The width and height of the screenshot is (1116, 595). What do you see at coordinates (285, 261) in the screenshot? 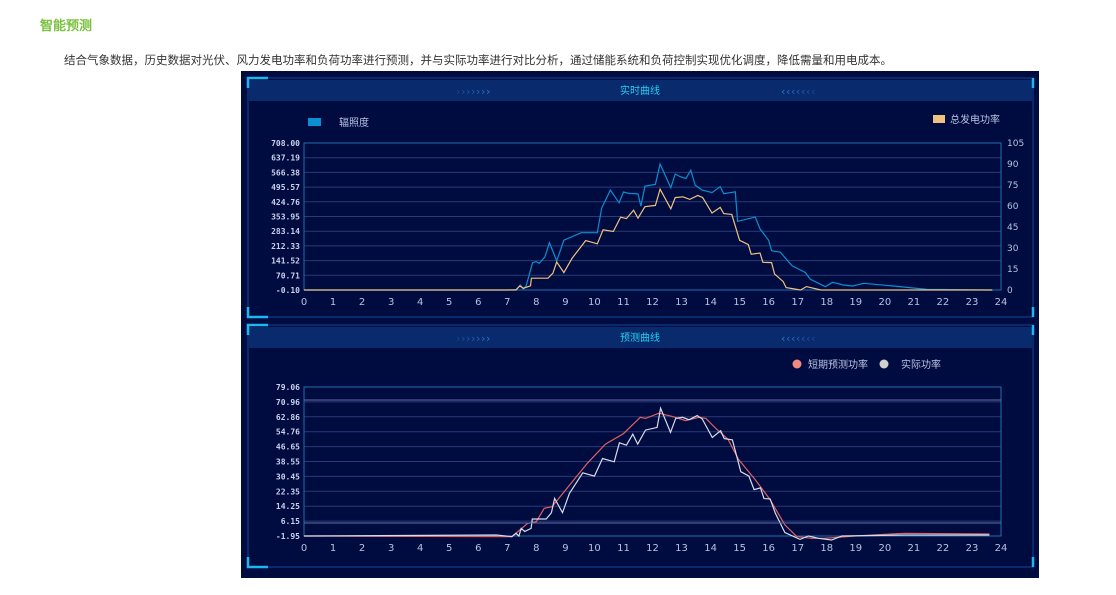
I see `y-tick-label: 141.52` at bounding box center [285, 261].